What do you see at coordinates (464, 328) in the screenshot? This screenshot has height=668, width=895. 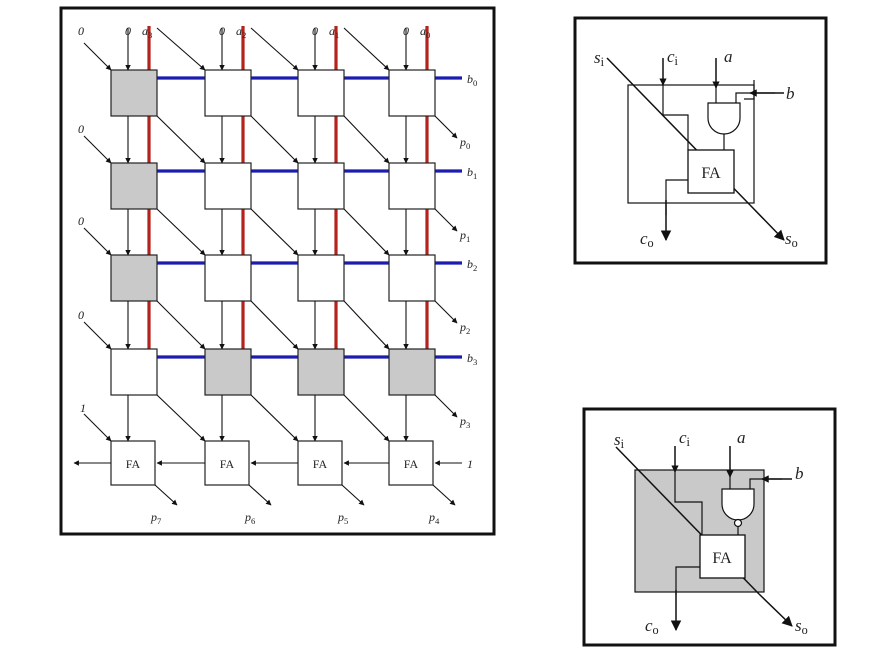 I see `product-label-p2: p2` at bounding box center [464, 328].